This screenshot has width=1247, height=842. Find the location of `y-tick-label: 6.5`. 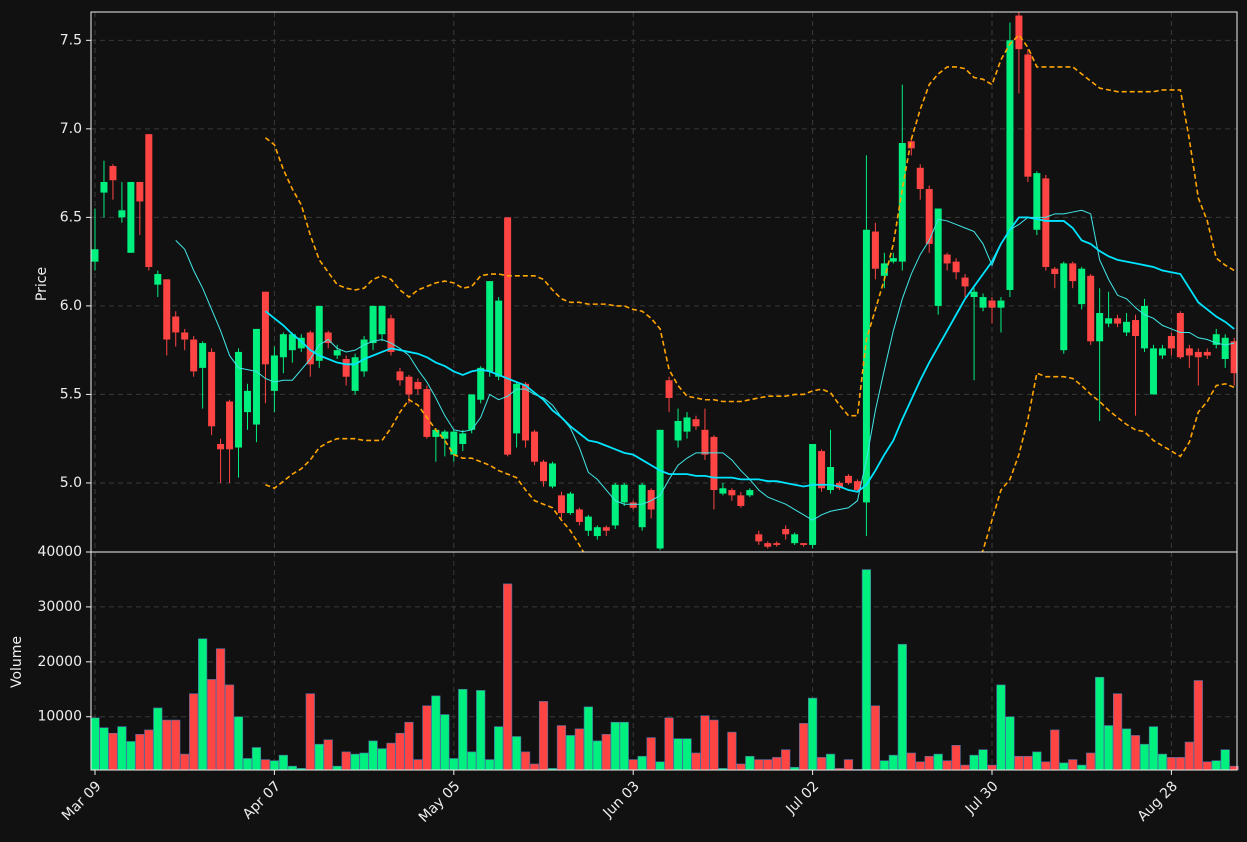

y-tick-label: 6.5 is located at coordinates (71, 217).